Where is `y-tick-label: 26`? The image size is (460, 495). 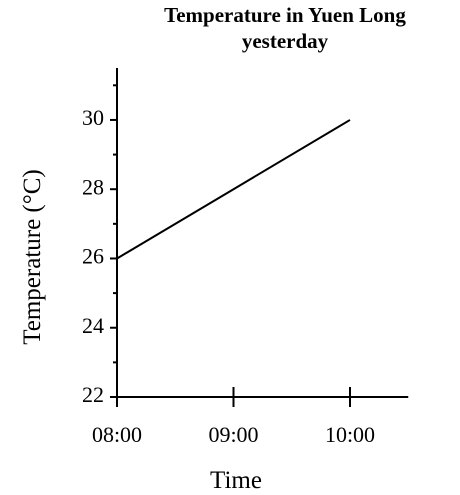
y-tick-label: 26 is located at coordinates (93, 256).